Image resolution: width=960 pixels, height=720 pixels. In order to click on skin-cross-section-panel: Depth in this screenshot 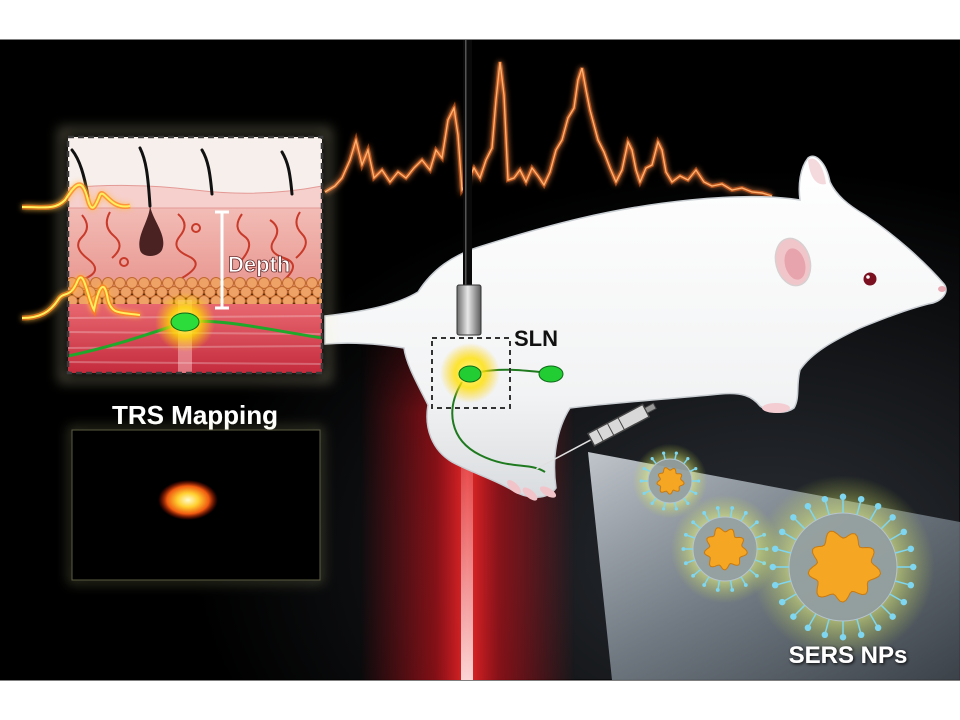, I will do `click(195, 255)`.